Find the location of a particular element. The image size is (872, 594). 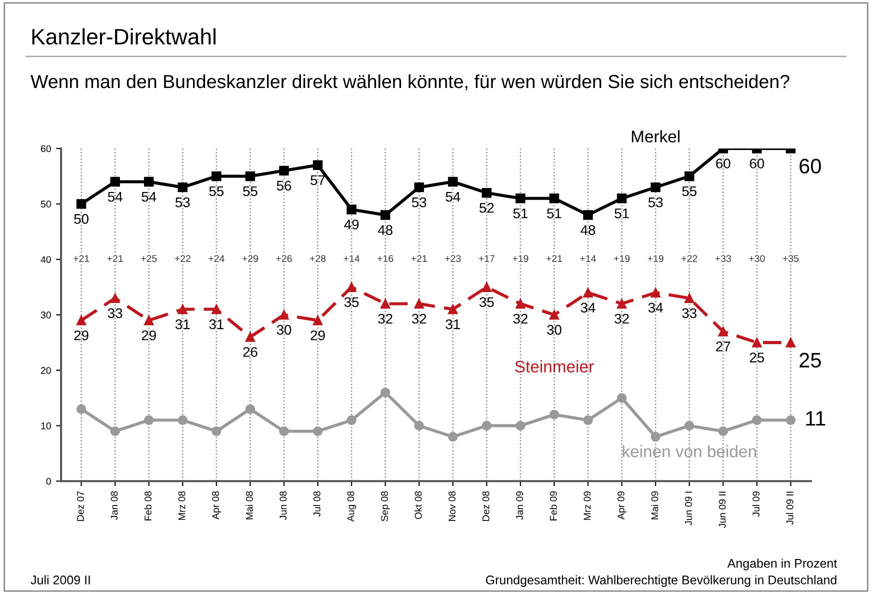

data-label: 26 is located at coordinates (250, 352).